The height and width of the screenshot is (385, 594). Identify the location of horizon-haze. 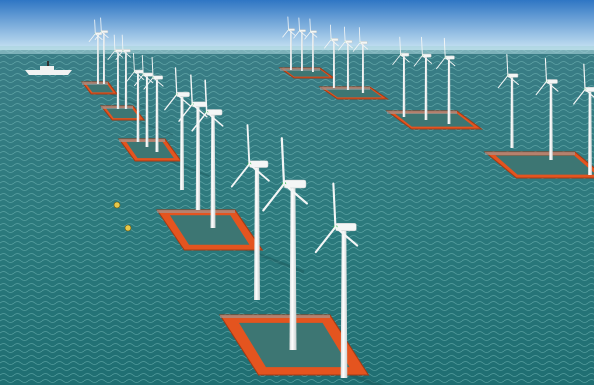
(297, 50).